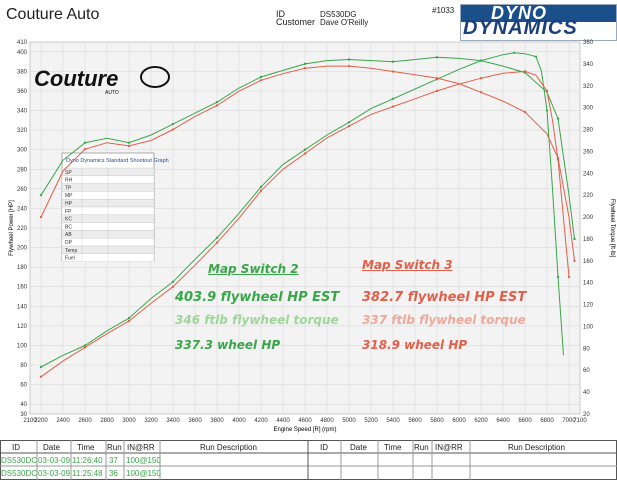  I want to click on x-tick-label: 5000, so click(349, 421).